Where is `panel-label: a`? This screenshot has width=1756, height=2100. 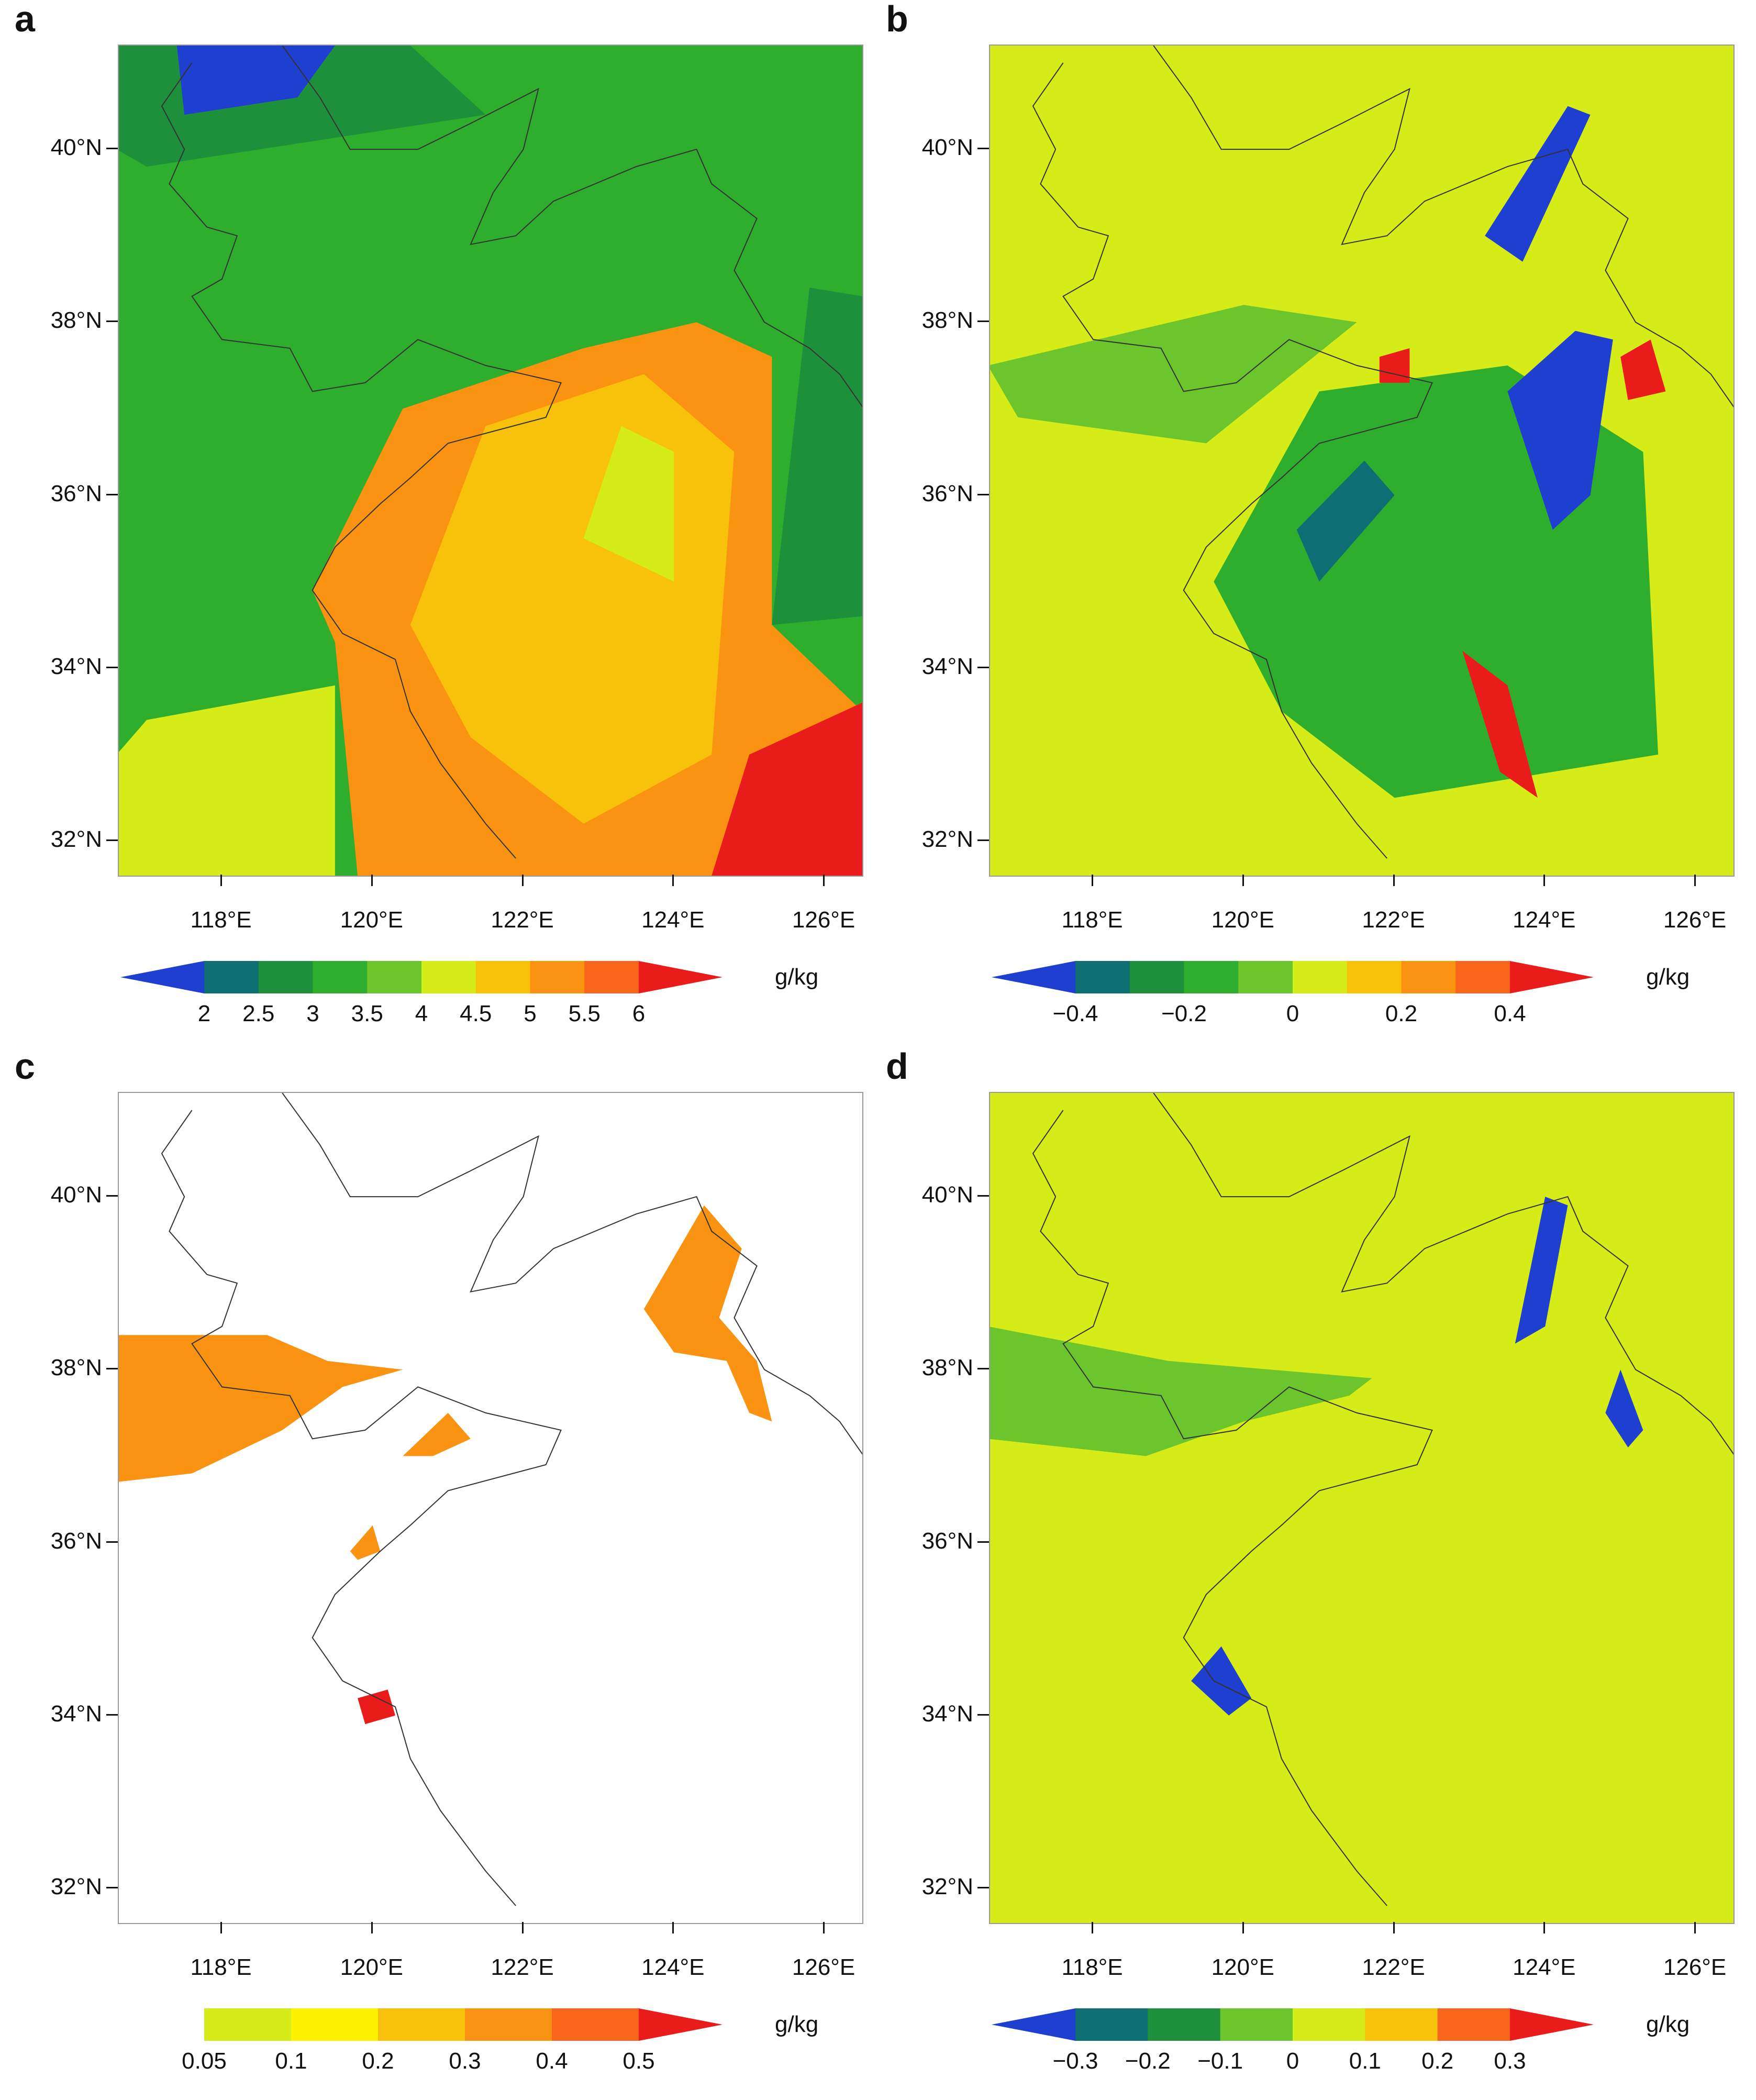 panel-label: a is located at coordinates (25, 20).